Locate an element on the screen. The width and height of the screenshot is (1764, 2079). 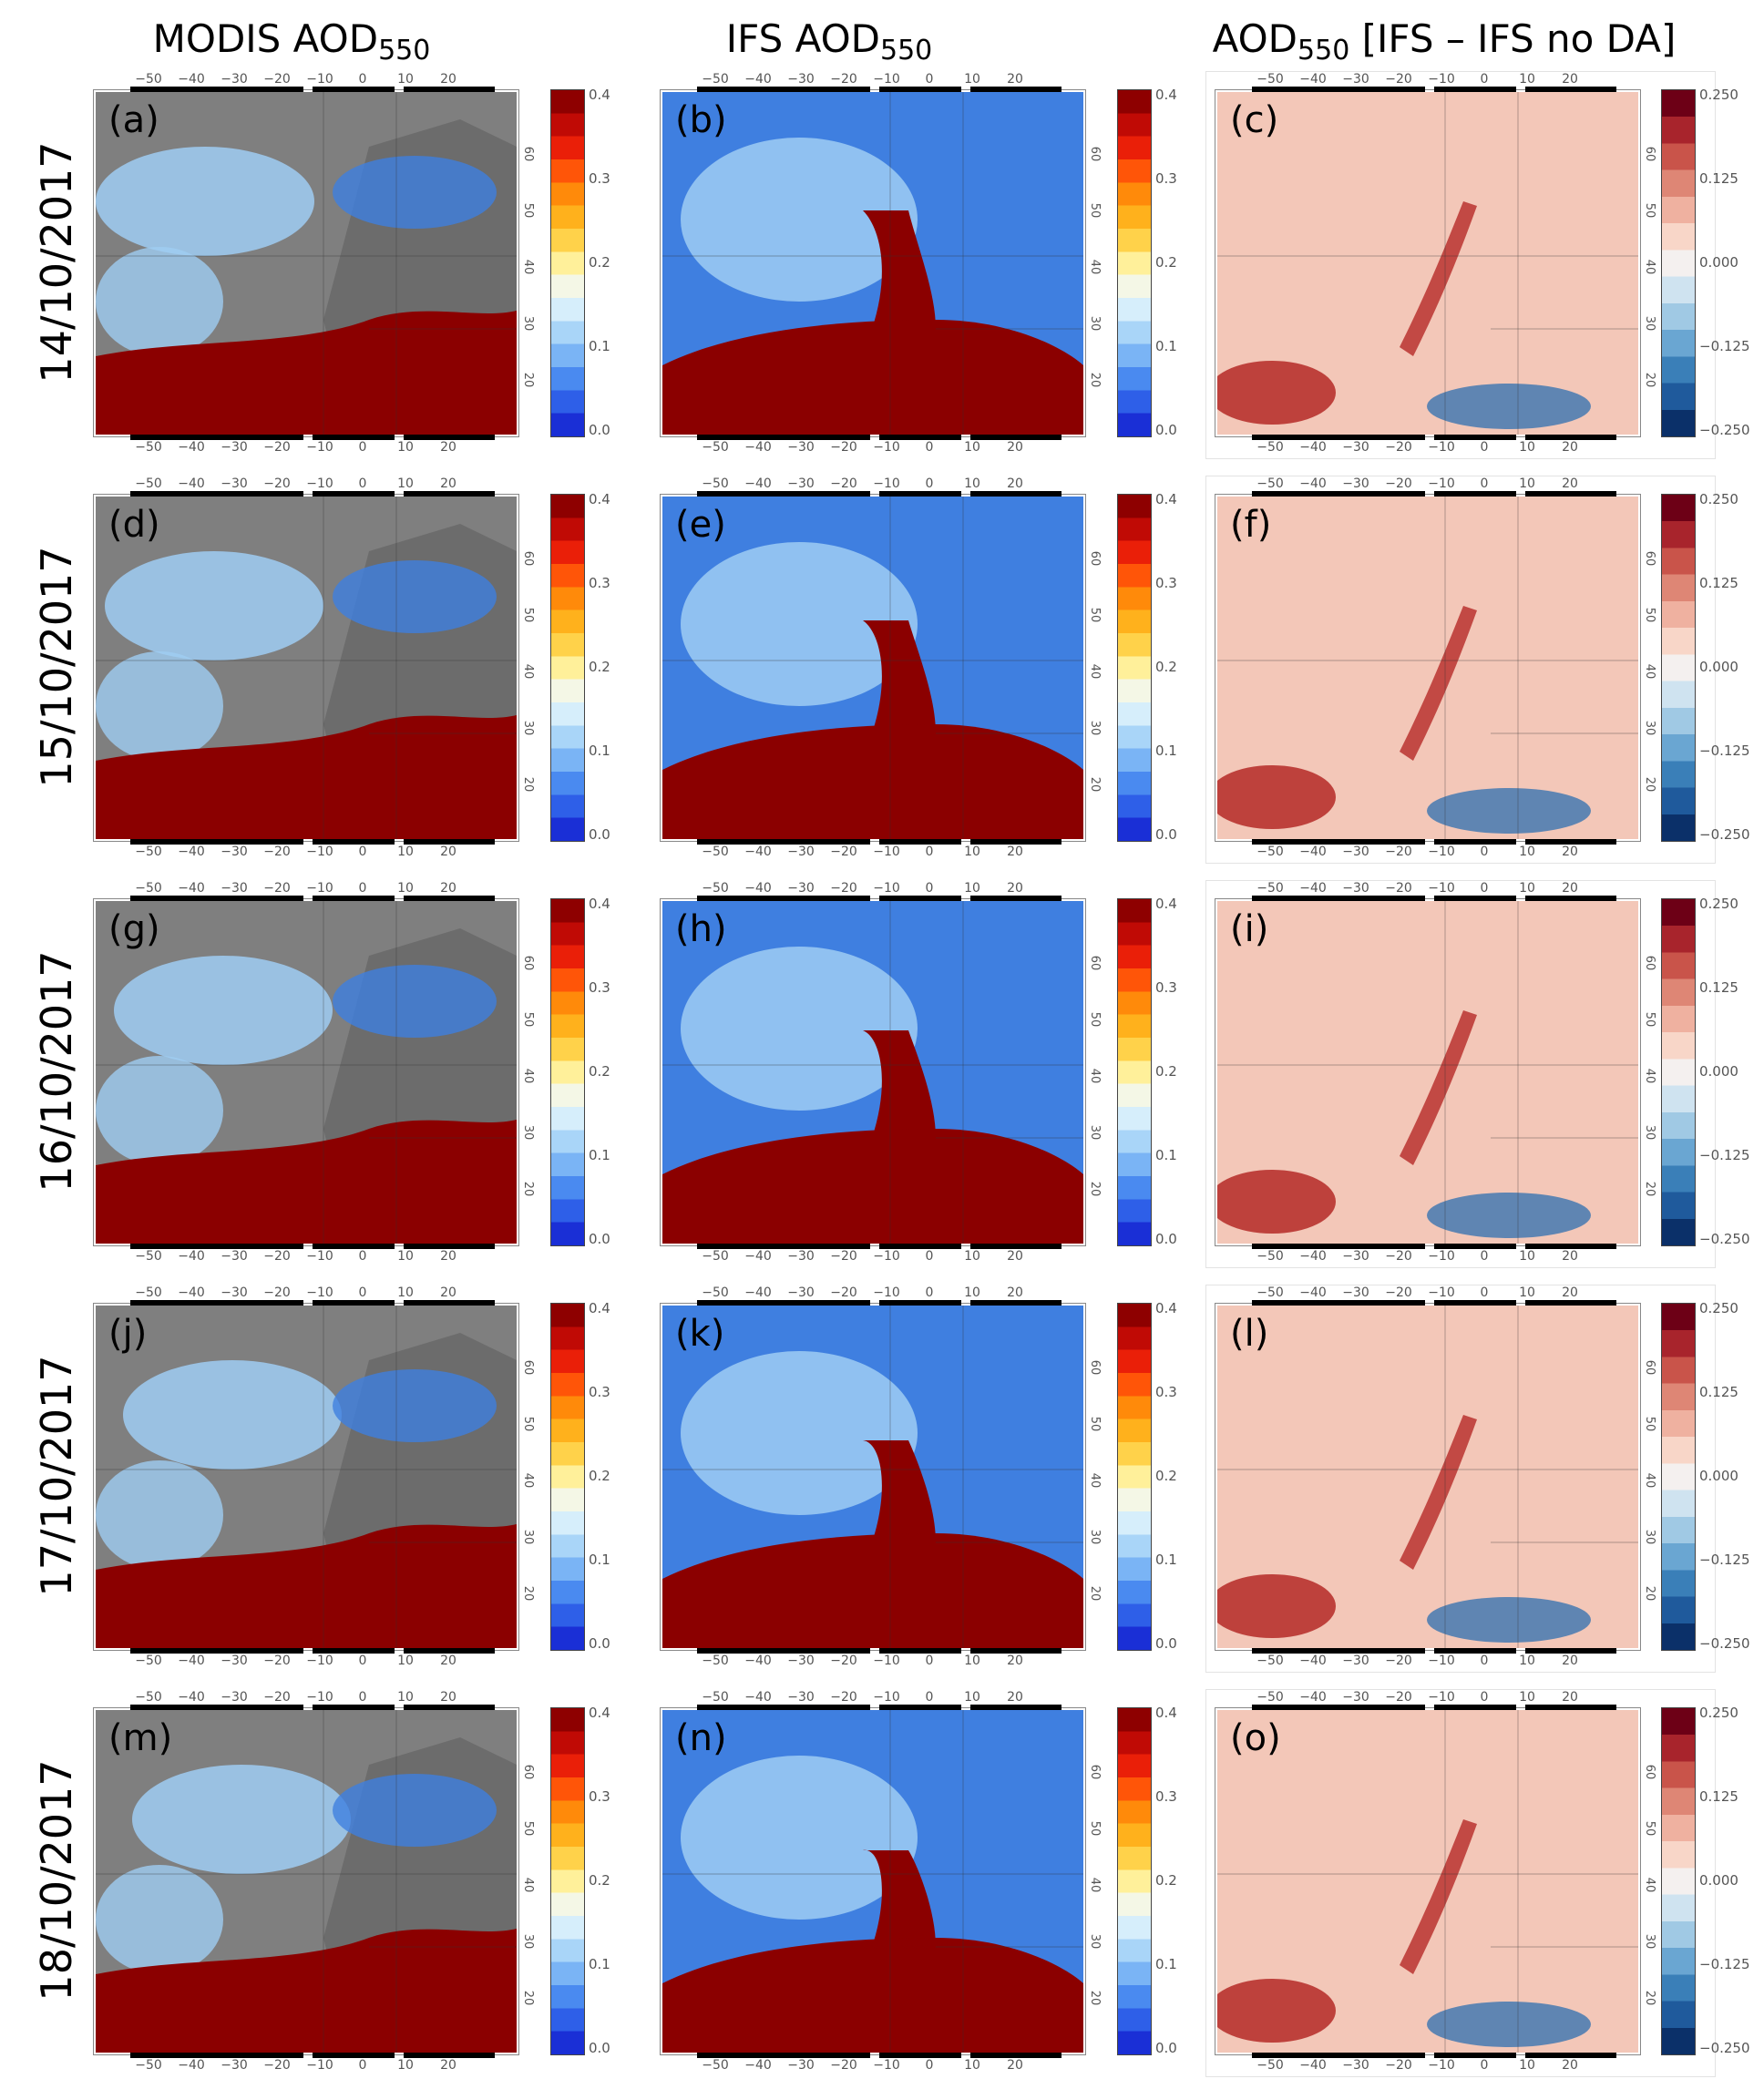
aerosol-plume-clear is located at coordinates (224, 1011).